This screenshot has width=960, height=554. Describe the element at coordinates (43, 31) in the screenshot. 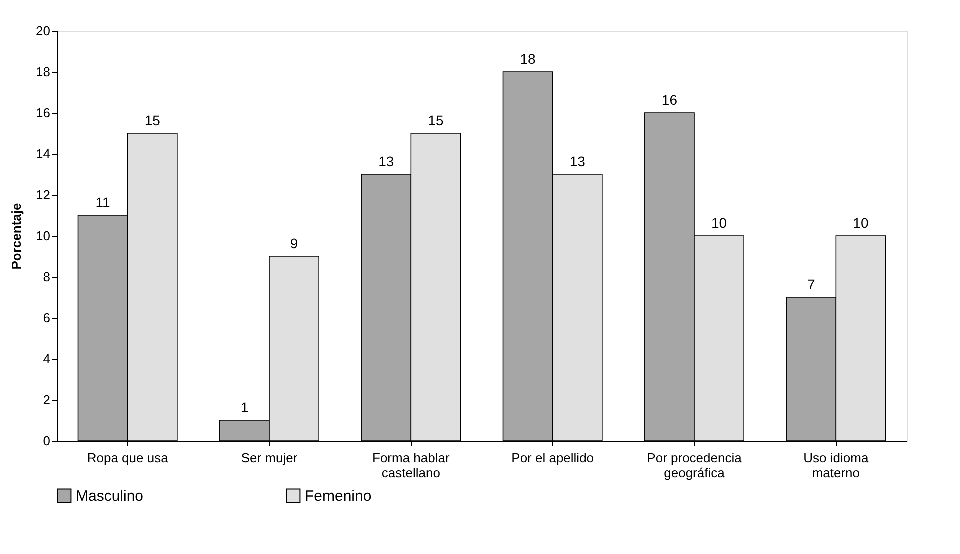

I see `y-tick-label: 20` at that location.